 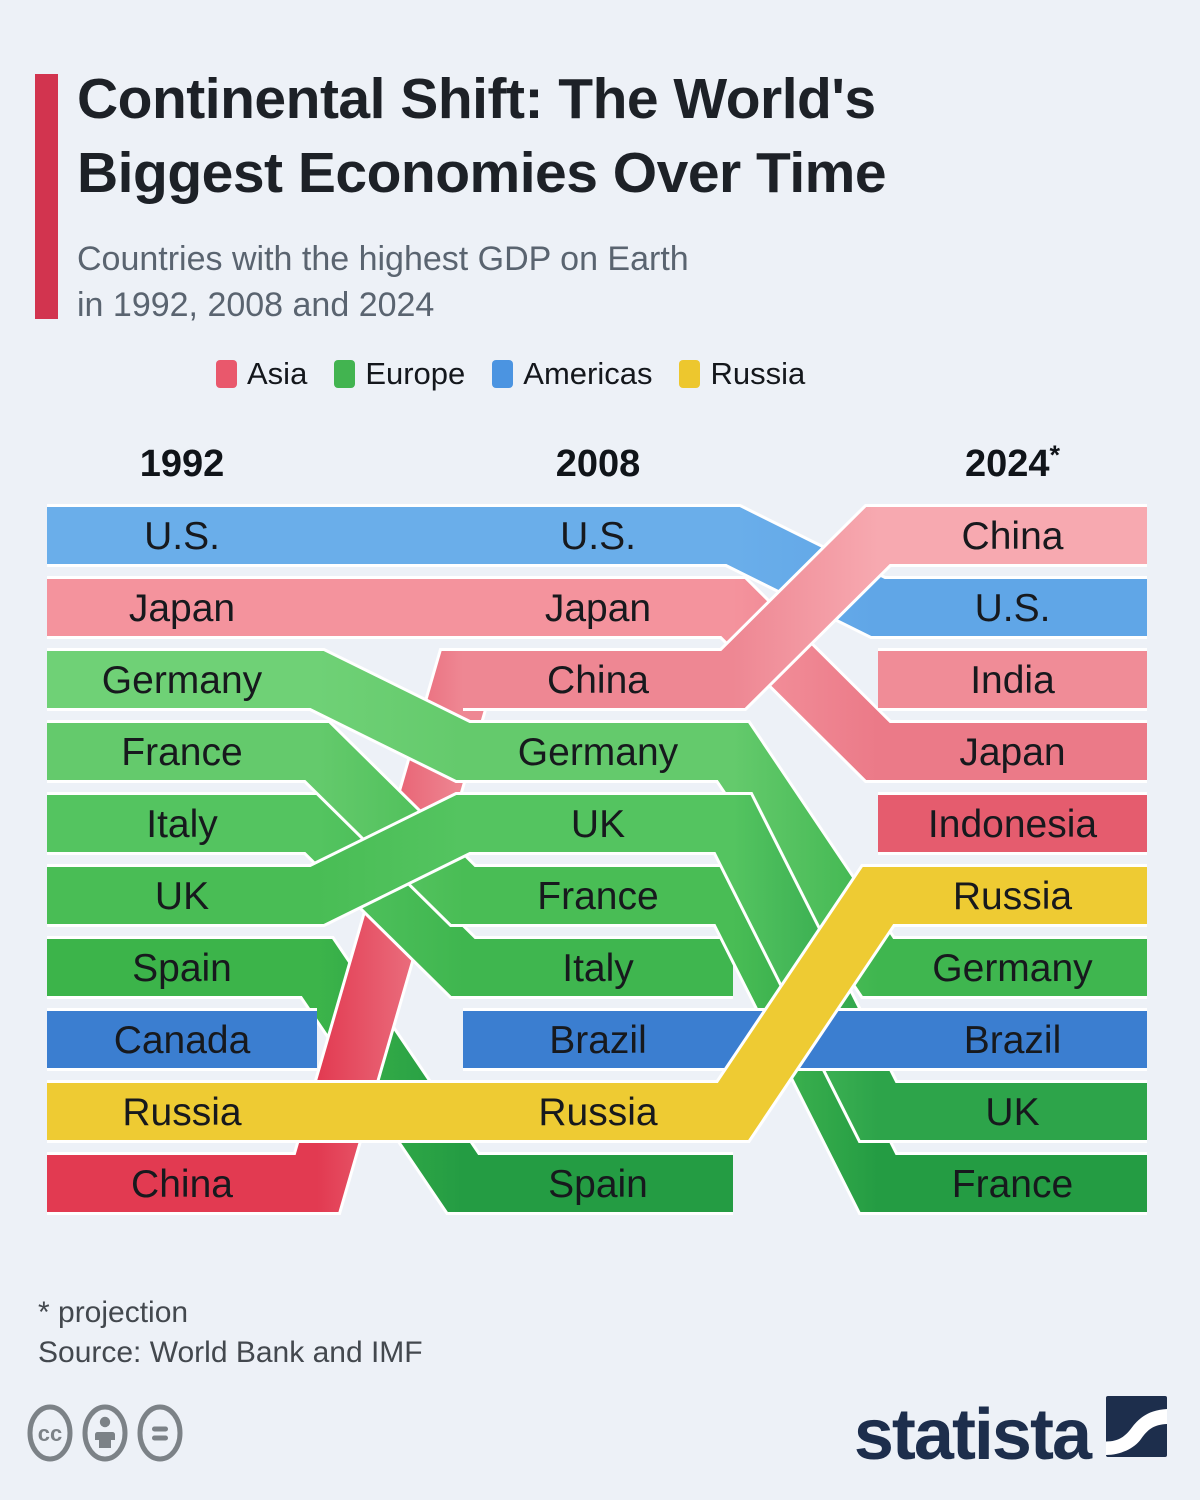 I want to click on subtitle-line-2: in 1992, 2008 and 2024, so click(x=256, y=305).